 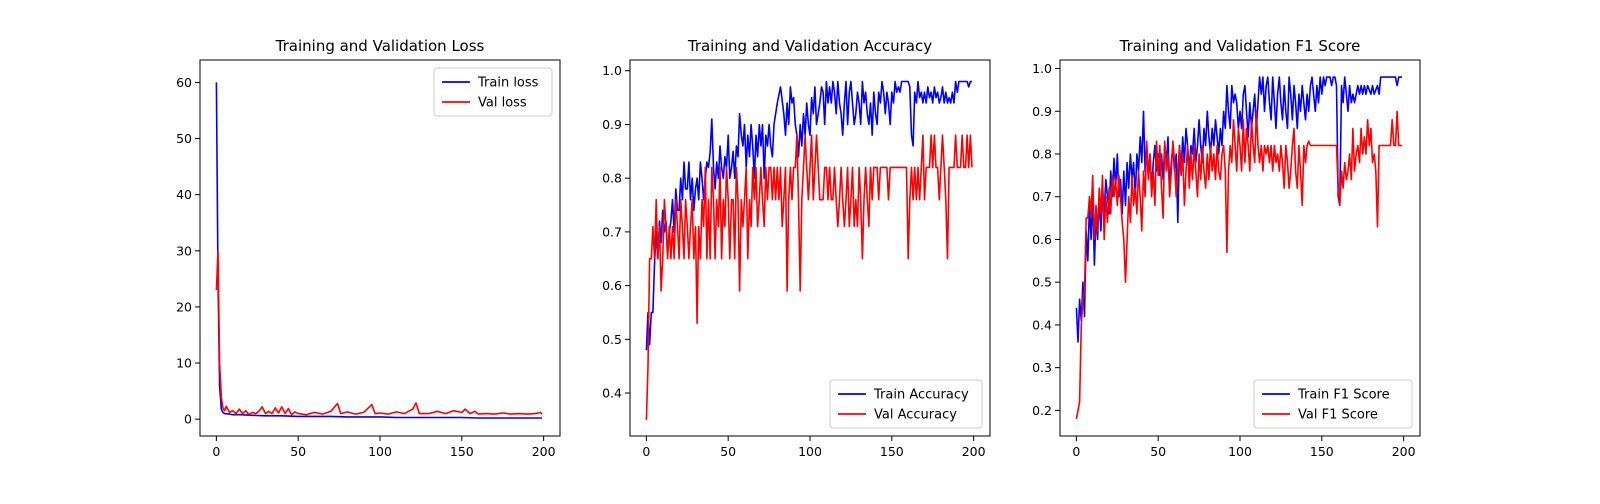 I want to click on chart-title: Training and Validation Loss, so click(x=380, y=46).